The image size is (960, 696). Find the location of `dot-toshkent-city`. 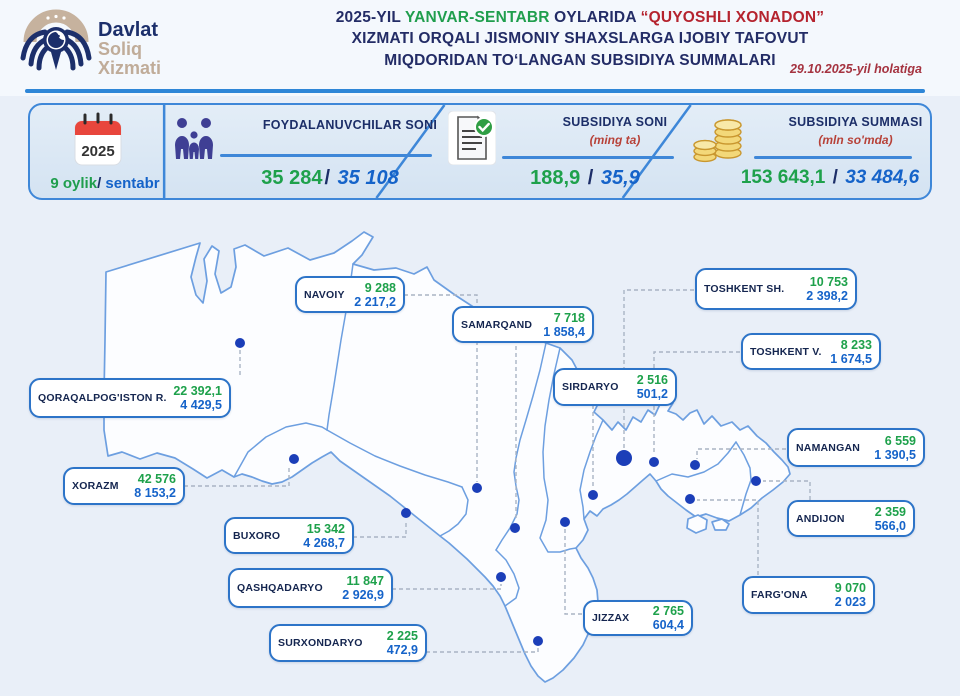

dot-toshkent-city is located at coordinates (624, 458).